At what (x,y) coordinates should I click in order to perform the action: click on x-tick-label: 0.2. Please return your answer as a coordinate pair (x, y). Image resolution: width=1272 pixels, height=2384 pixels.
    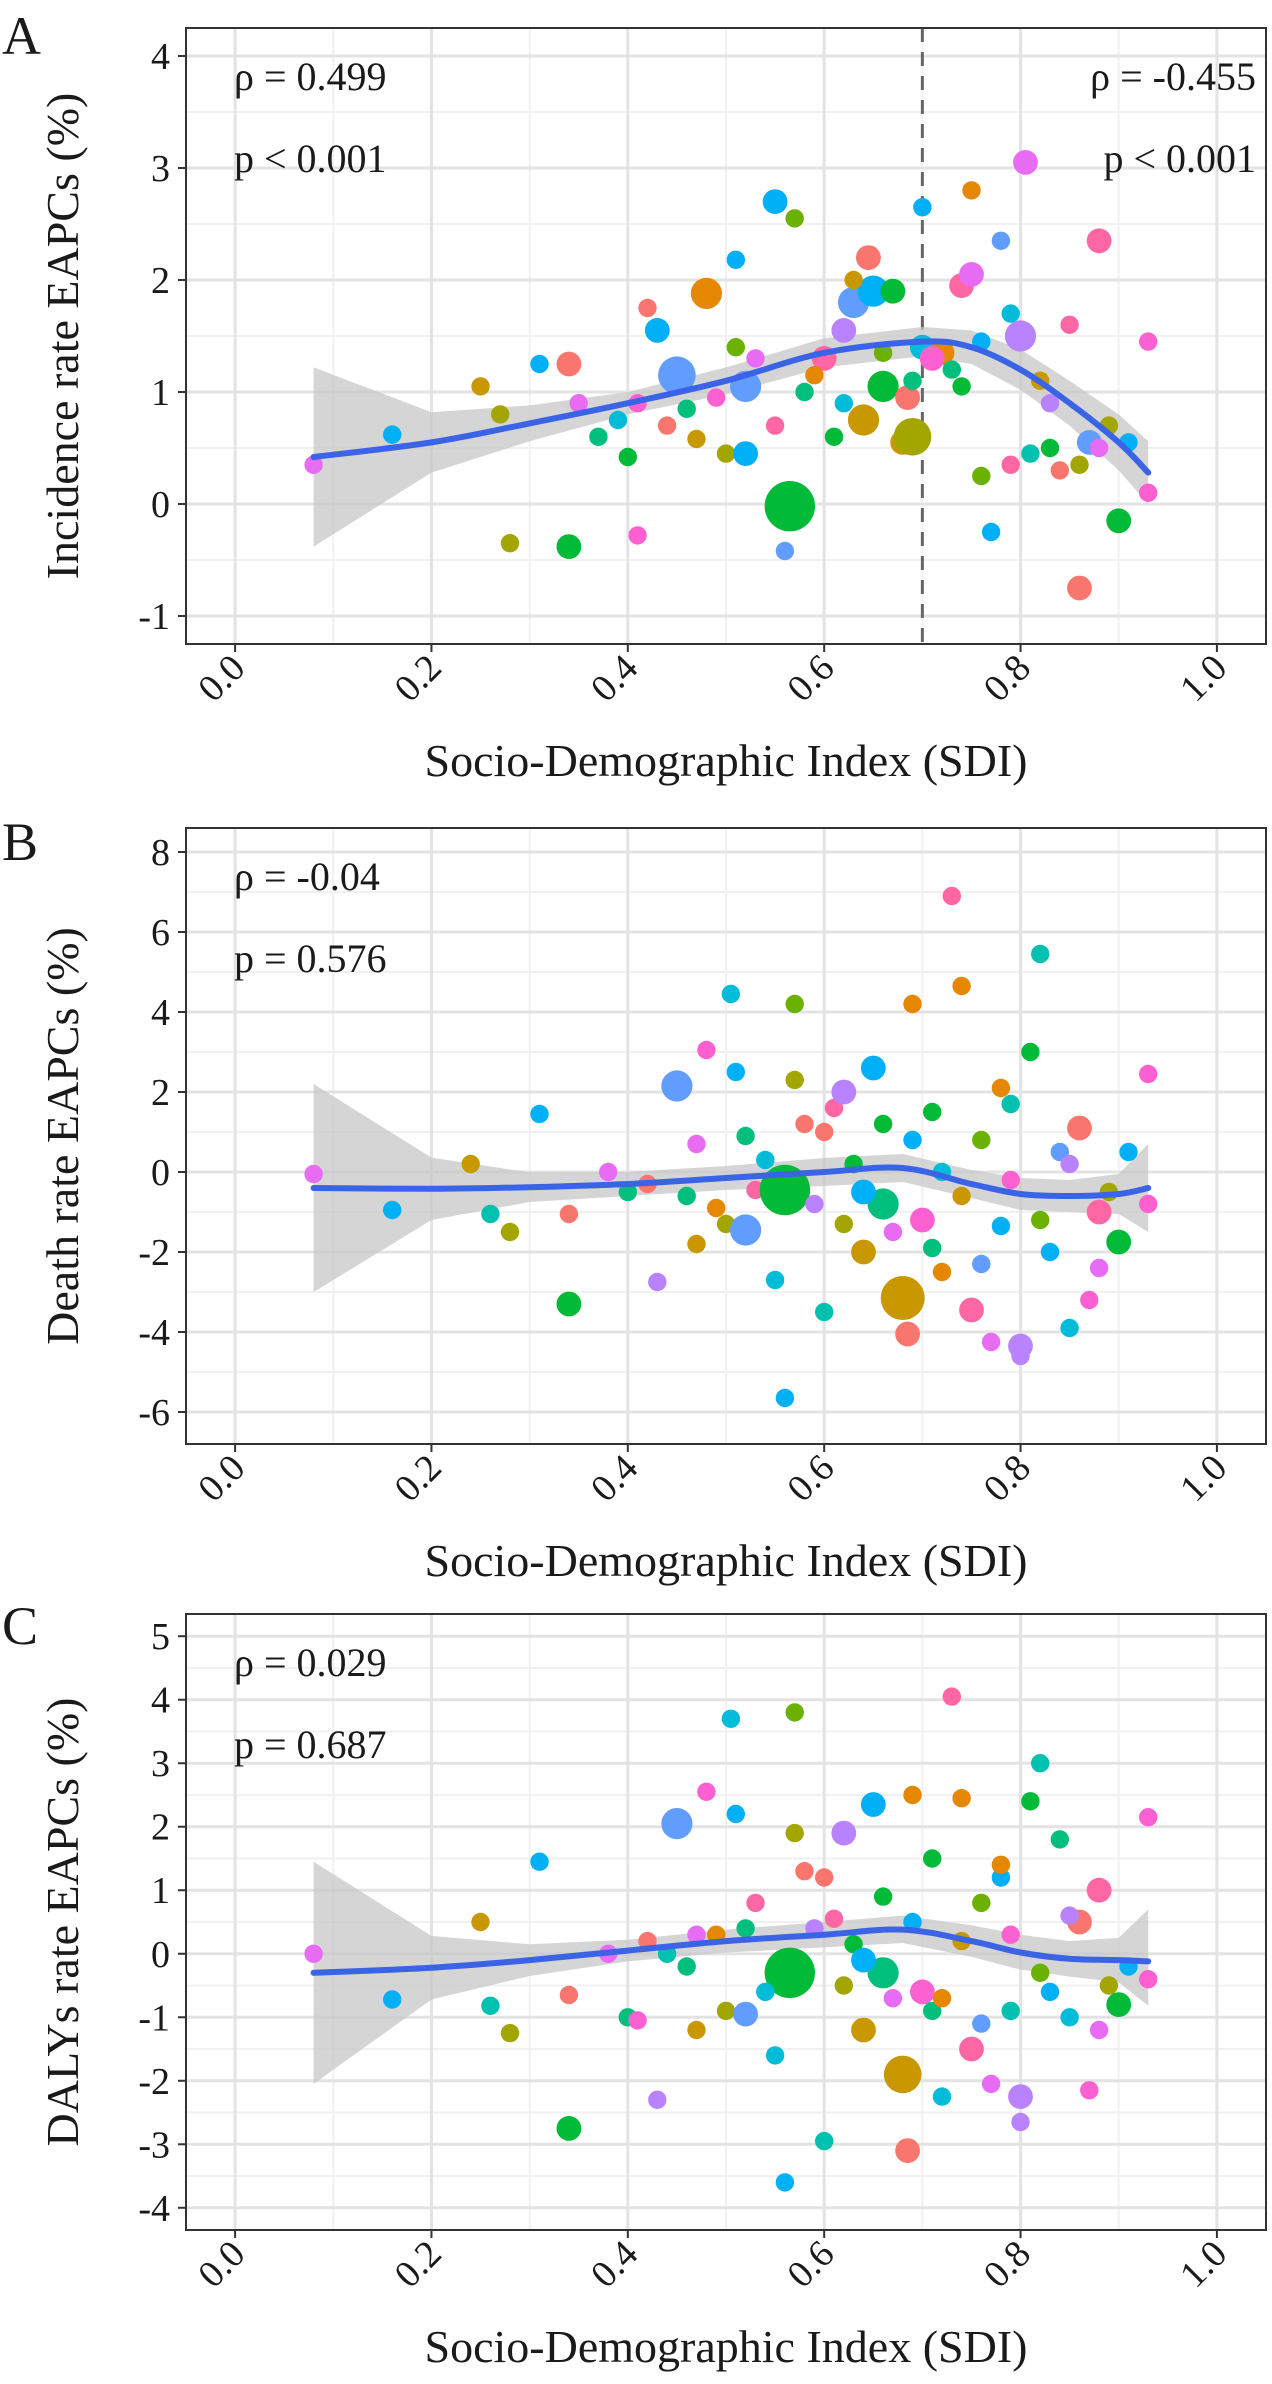
    Looking at the image, I should click on (418, 678).